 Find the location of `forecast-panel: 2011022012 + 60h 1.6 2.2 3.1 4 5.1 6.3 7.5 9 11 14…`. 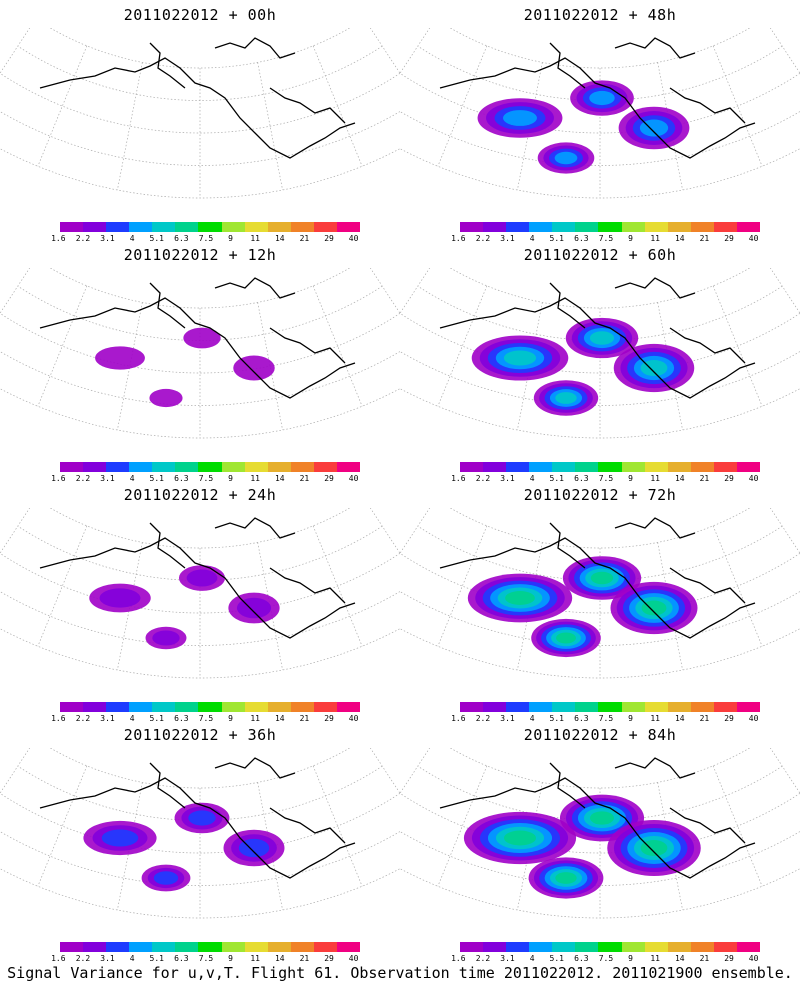

forecast-panel: 2011022012 + 60h 1.6 2.2 3.1 4 5.1 6.3 7.5 9 11 14… is located at coordinates (600, 361).